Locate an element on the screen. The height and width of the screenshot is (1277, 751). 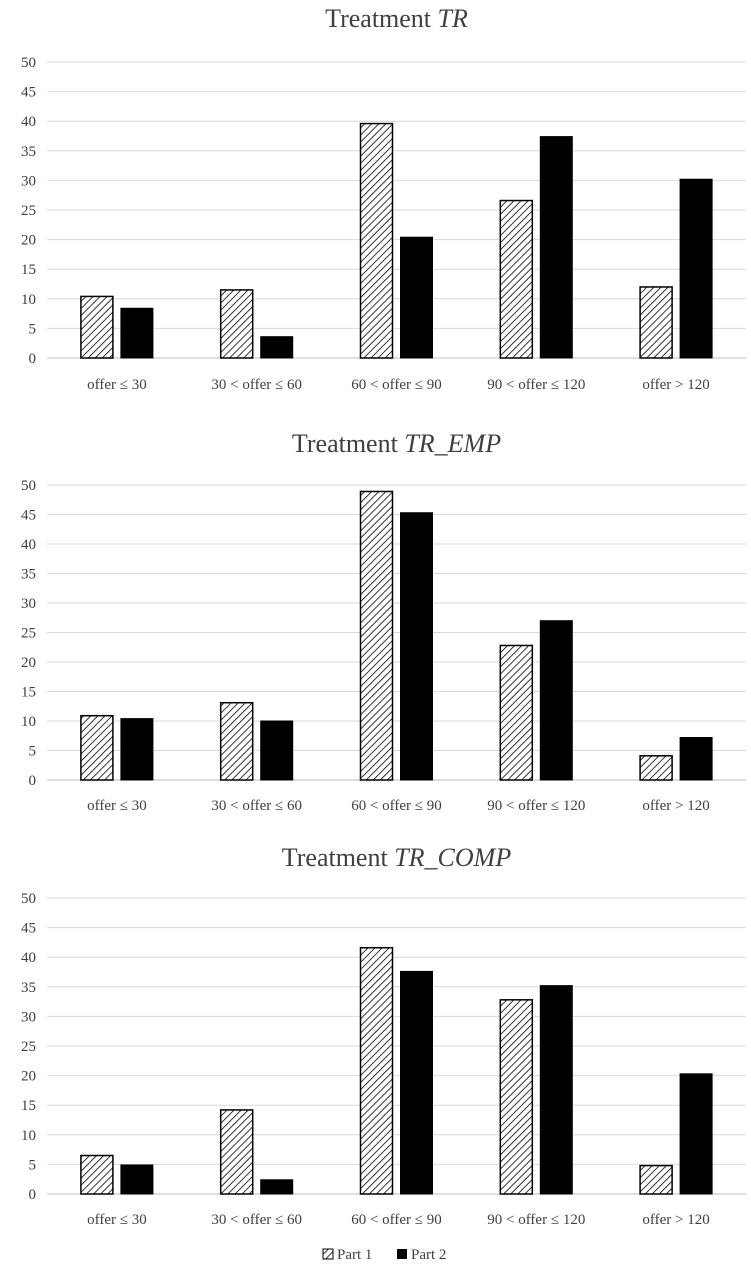
chart-title: Treatment TR_COMP is located at coordinates (397, 857).